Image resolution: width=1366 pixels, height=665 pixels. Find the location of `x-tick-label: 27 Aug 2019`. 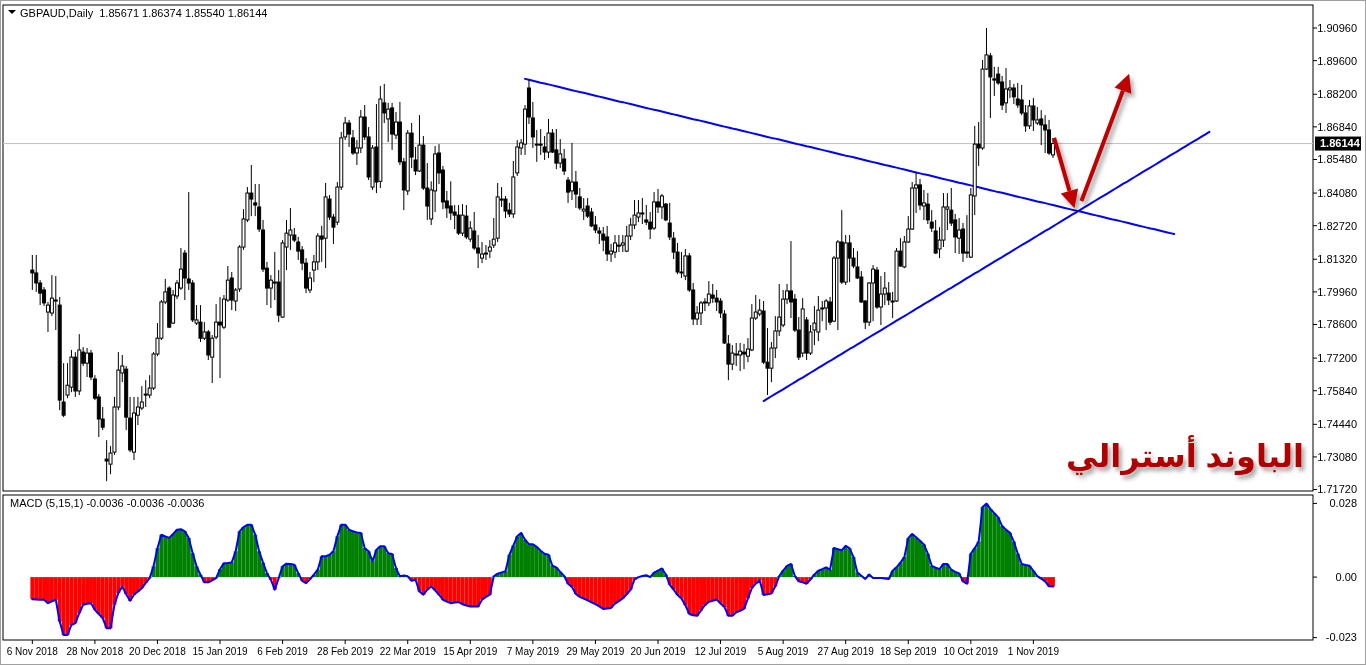

x-tick-label: 27 Aug 2019 is located at coordinates (846, 651).